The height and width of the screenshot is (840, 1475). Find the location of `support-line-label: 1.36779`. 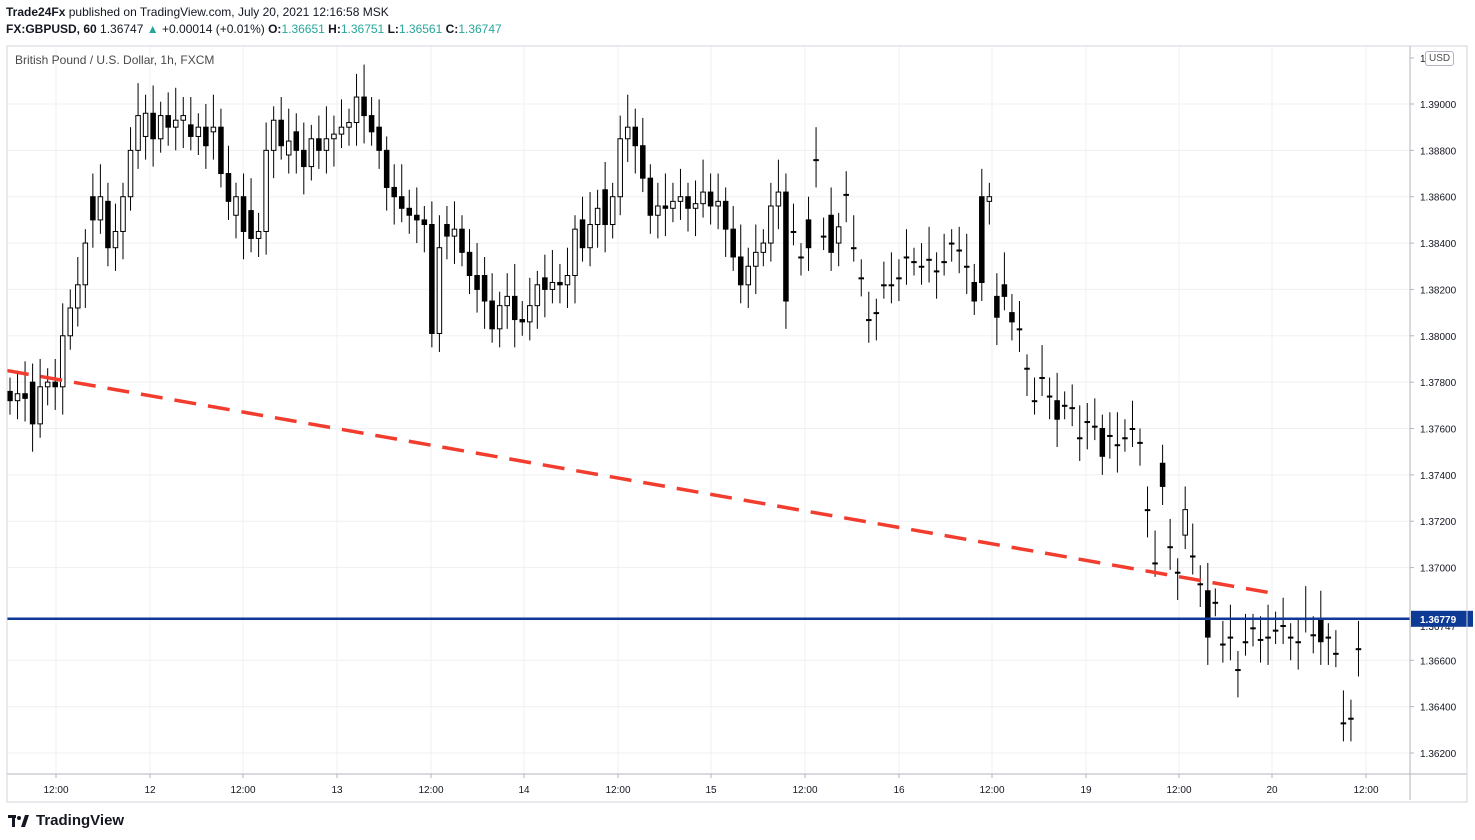

support-line-label: 1.36779 is located at coordinates (1438, 620).